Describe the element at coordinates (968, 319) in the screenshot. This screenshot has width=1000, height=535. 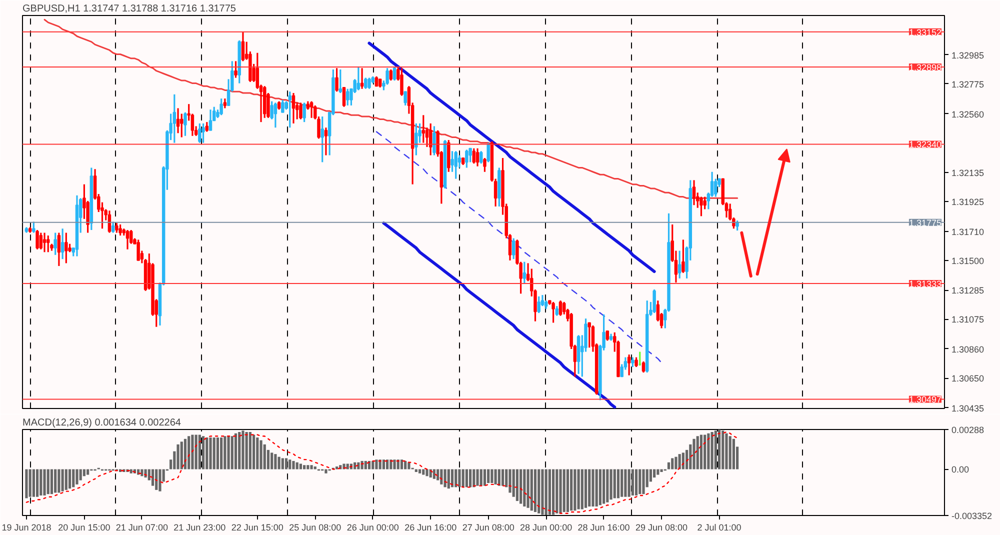
I see `y-tick-label: 1.31075` at that location.